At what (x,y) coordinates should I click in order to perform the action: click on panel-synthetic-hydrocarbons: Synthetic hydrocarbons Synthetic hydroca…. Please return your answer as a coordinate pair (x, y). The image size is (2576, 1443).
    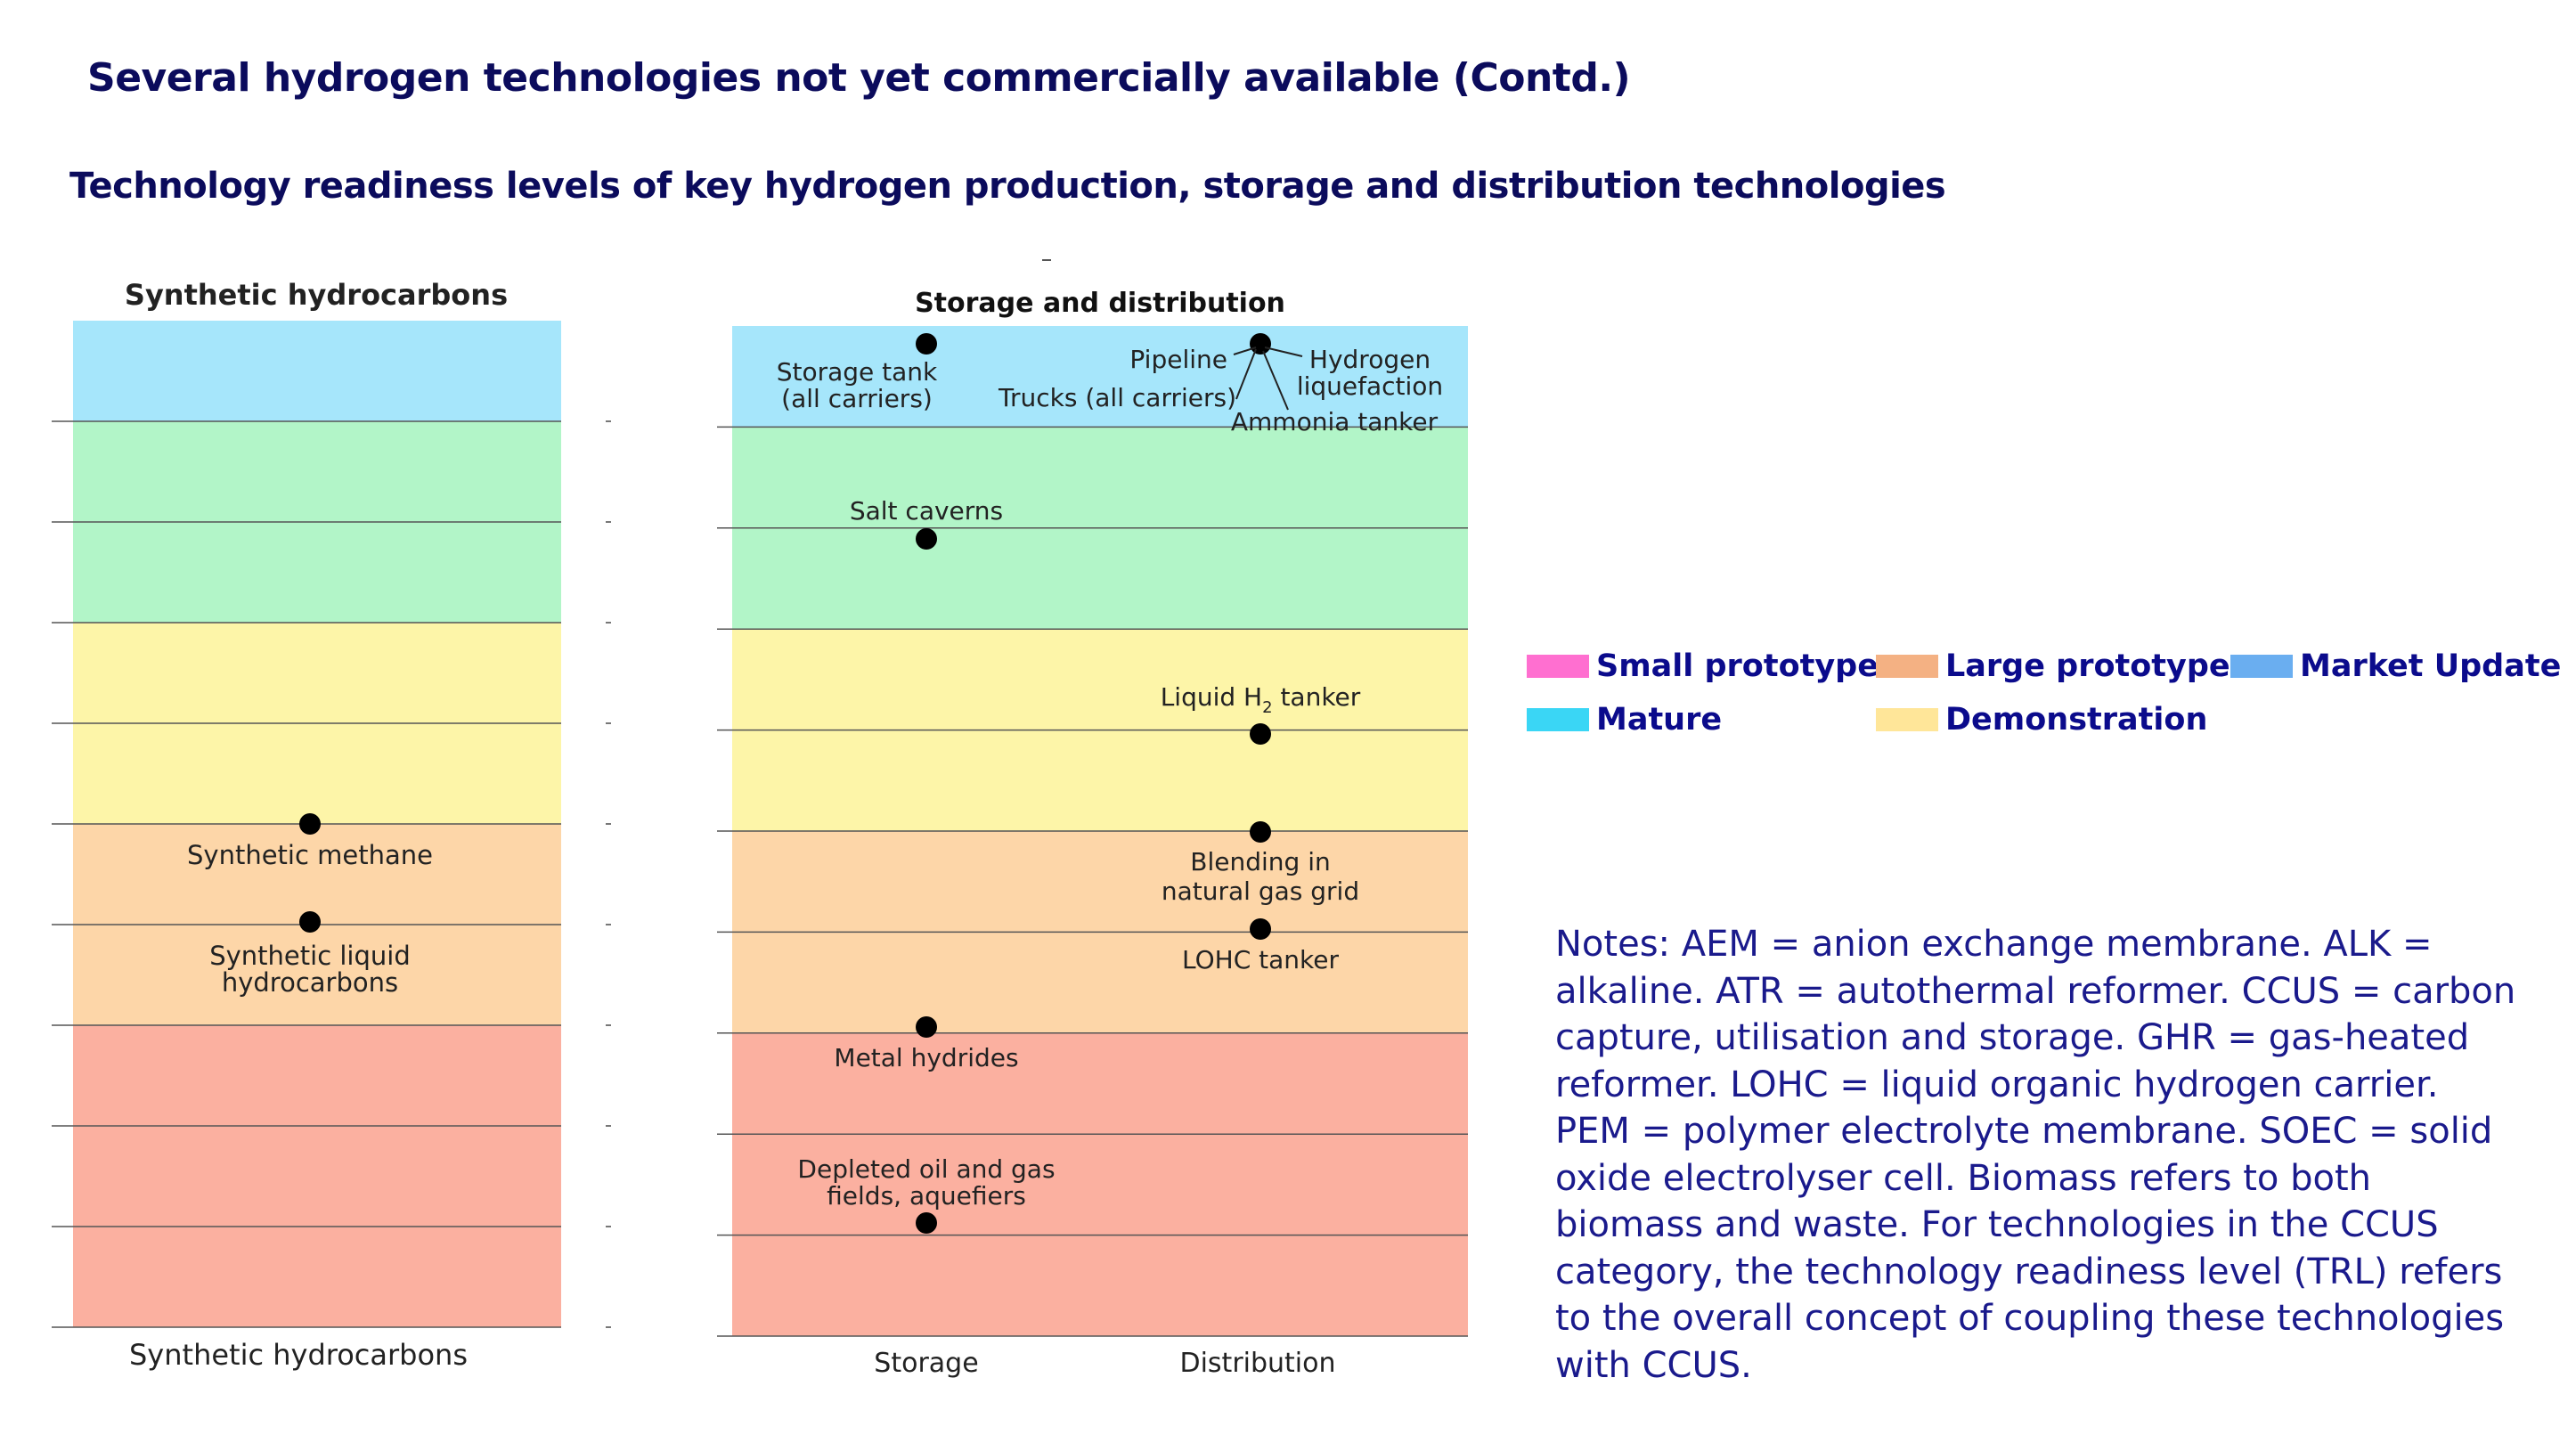
    Looking at the image, I should click on (306, 825).